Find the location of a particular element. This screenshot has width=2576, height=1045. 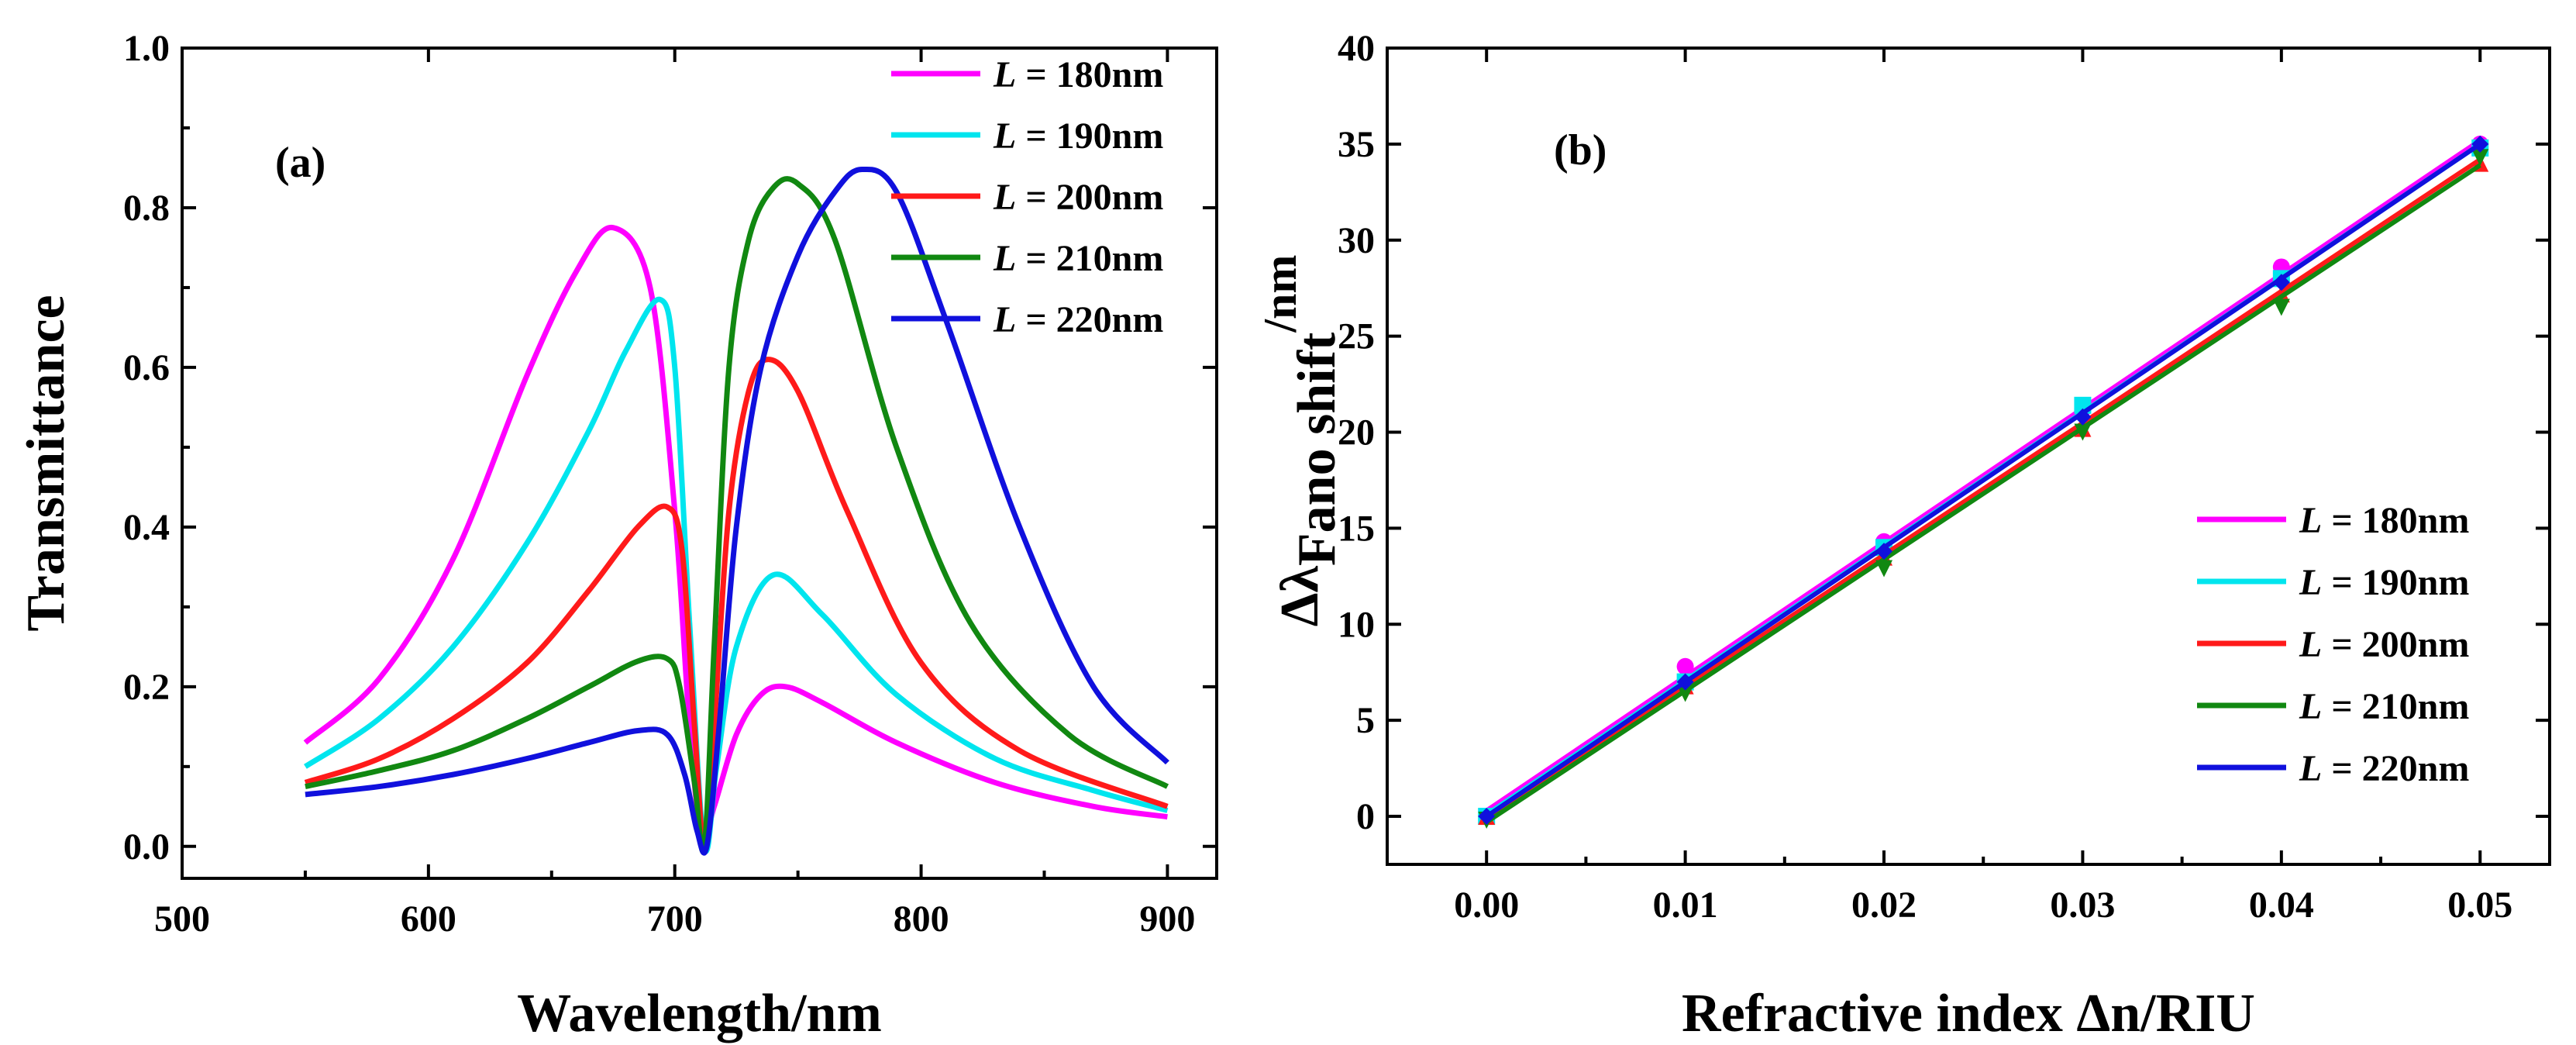

x-tick-label: 0.00 is located at coordinates (1486, 905).